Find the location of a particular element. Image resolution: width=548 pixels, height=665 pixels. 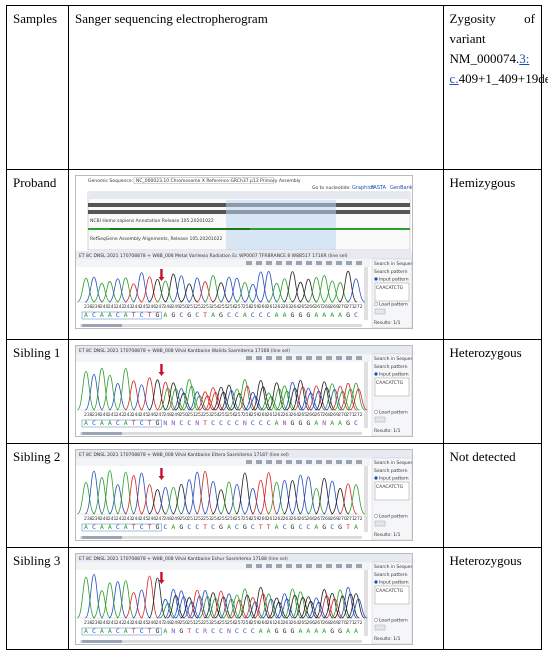

trace-toolbar is located at coordinates (223, 263).